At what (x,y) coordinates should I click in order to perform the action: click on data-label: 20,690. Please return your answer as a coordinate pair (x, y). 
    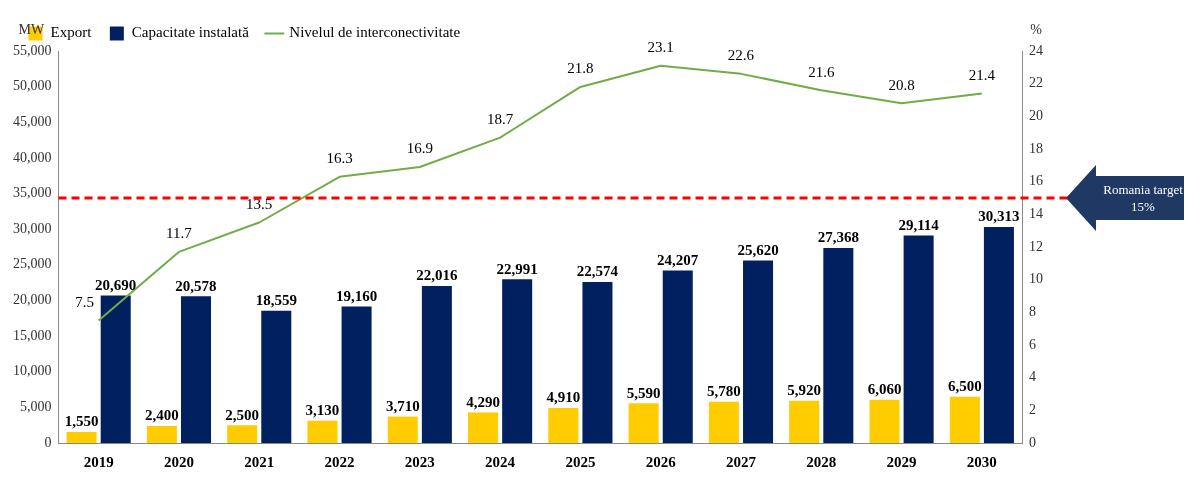
    Looking at the image, I should click on (116, 284).